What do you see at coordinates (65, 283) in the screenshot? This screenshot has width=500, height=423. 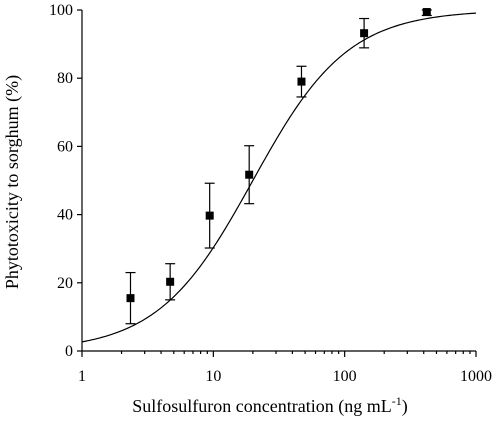 I see `y-tick-label: 20` at bounding box center [65, 283].